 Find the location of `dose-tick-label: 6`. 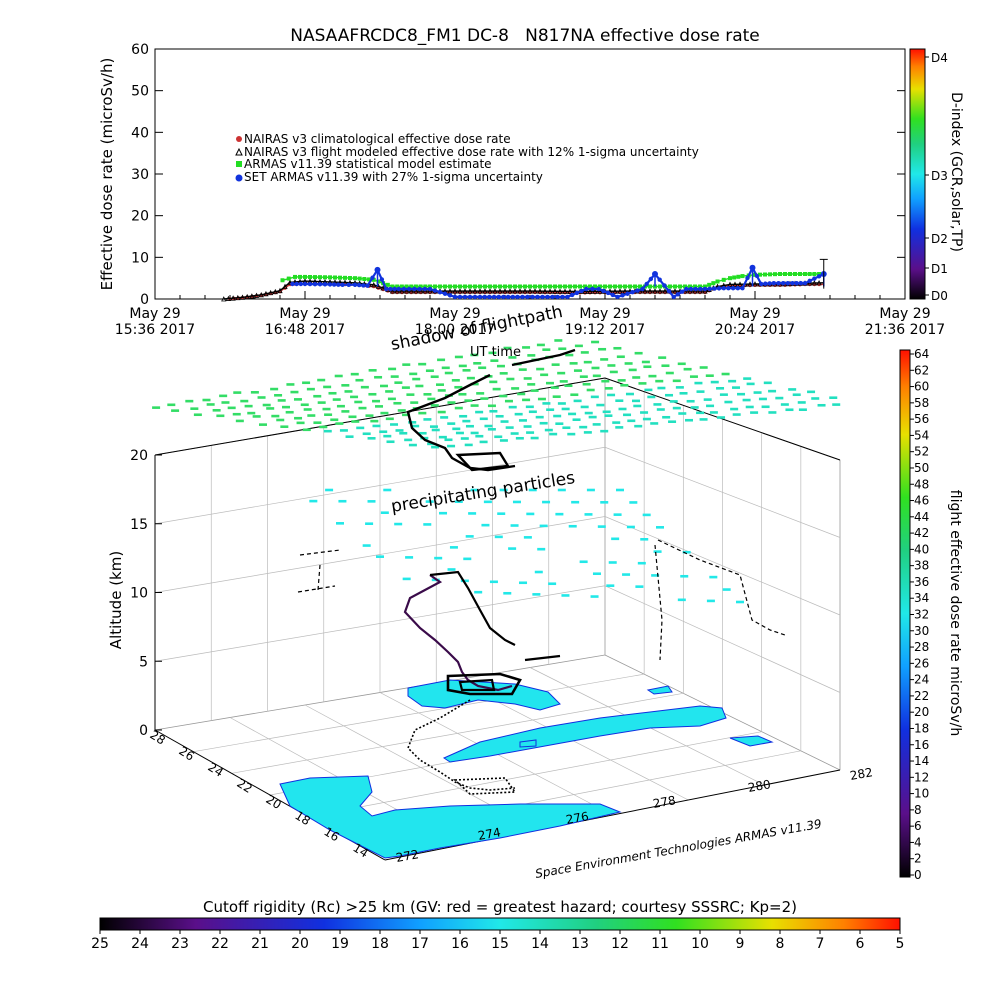

dose-tick-label: 6 is located at coordinates (918, 826).